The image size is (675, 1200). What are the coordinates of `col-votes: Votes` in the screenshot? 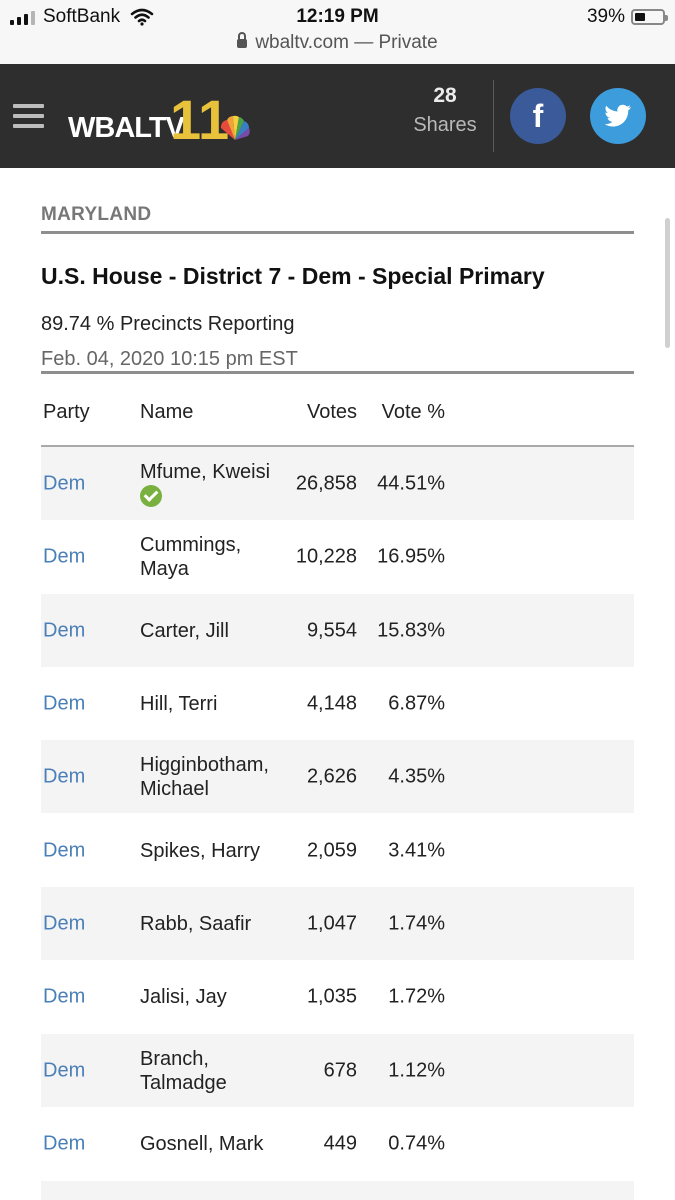 It's located at (331, 412).